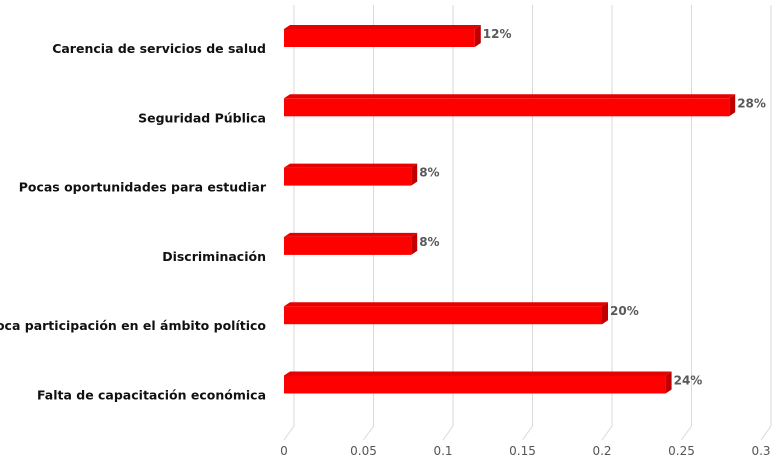 This screenshot has width=773, height=460. Describe the element at coordinates (751, 103) in the screenshot. I see `data-label: 28%` at that location.